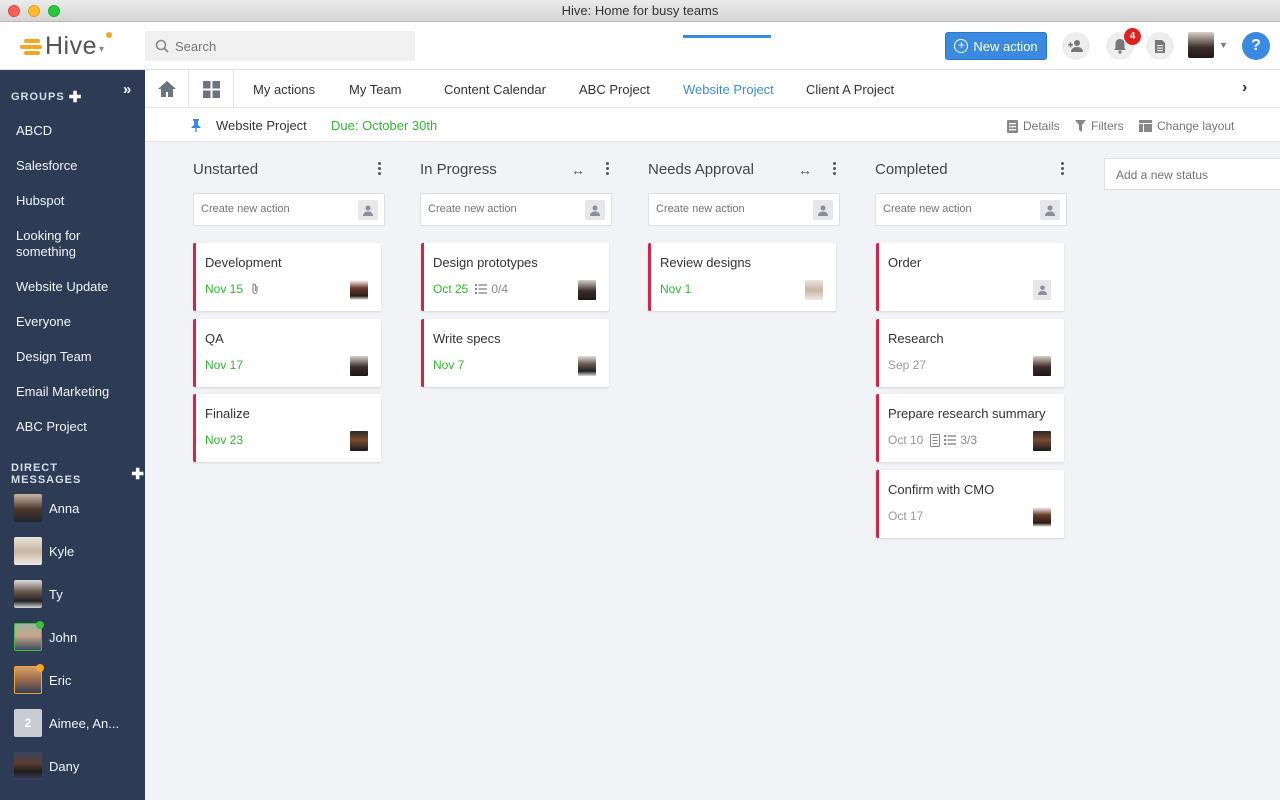  I want to click on dm-item-ty: Ty, so click(38, 594).